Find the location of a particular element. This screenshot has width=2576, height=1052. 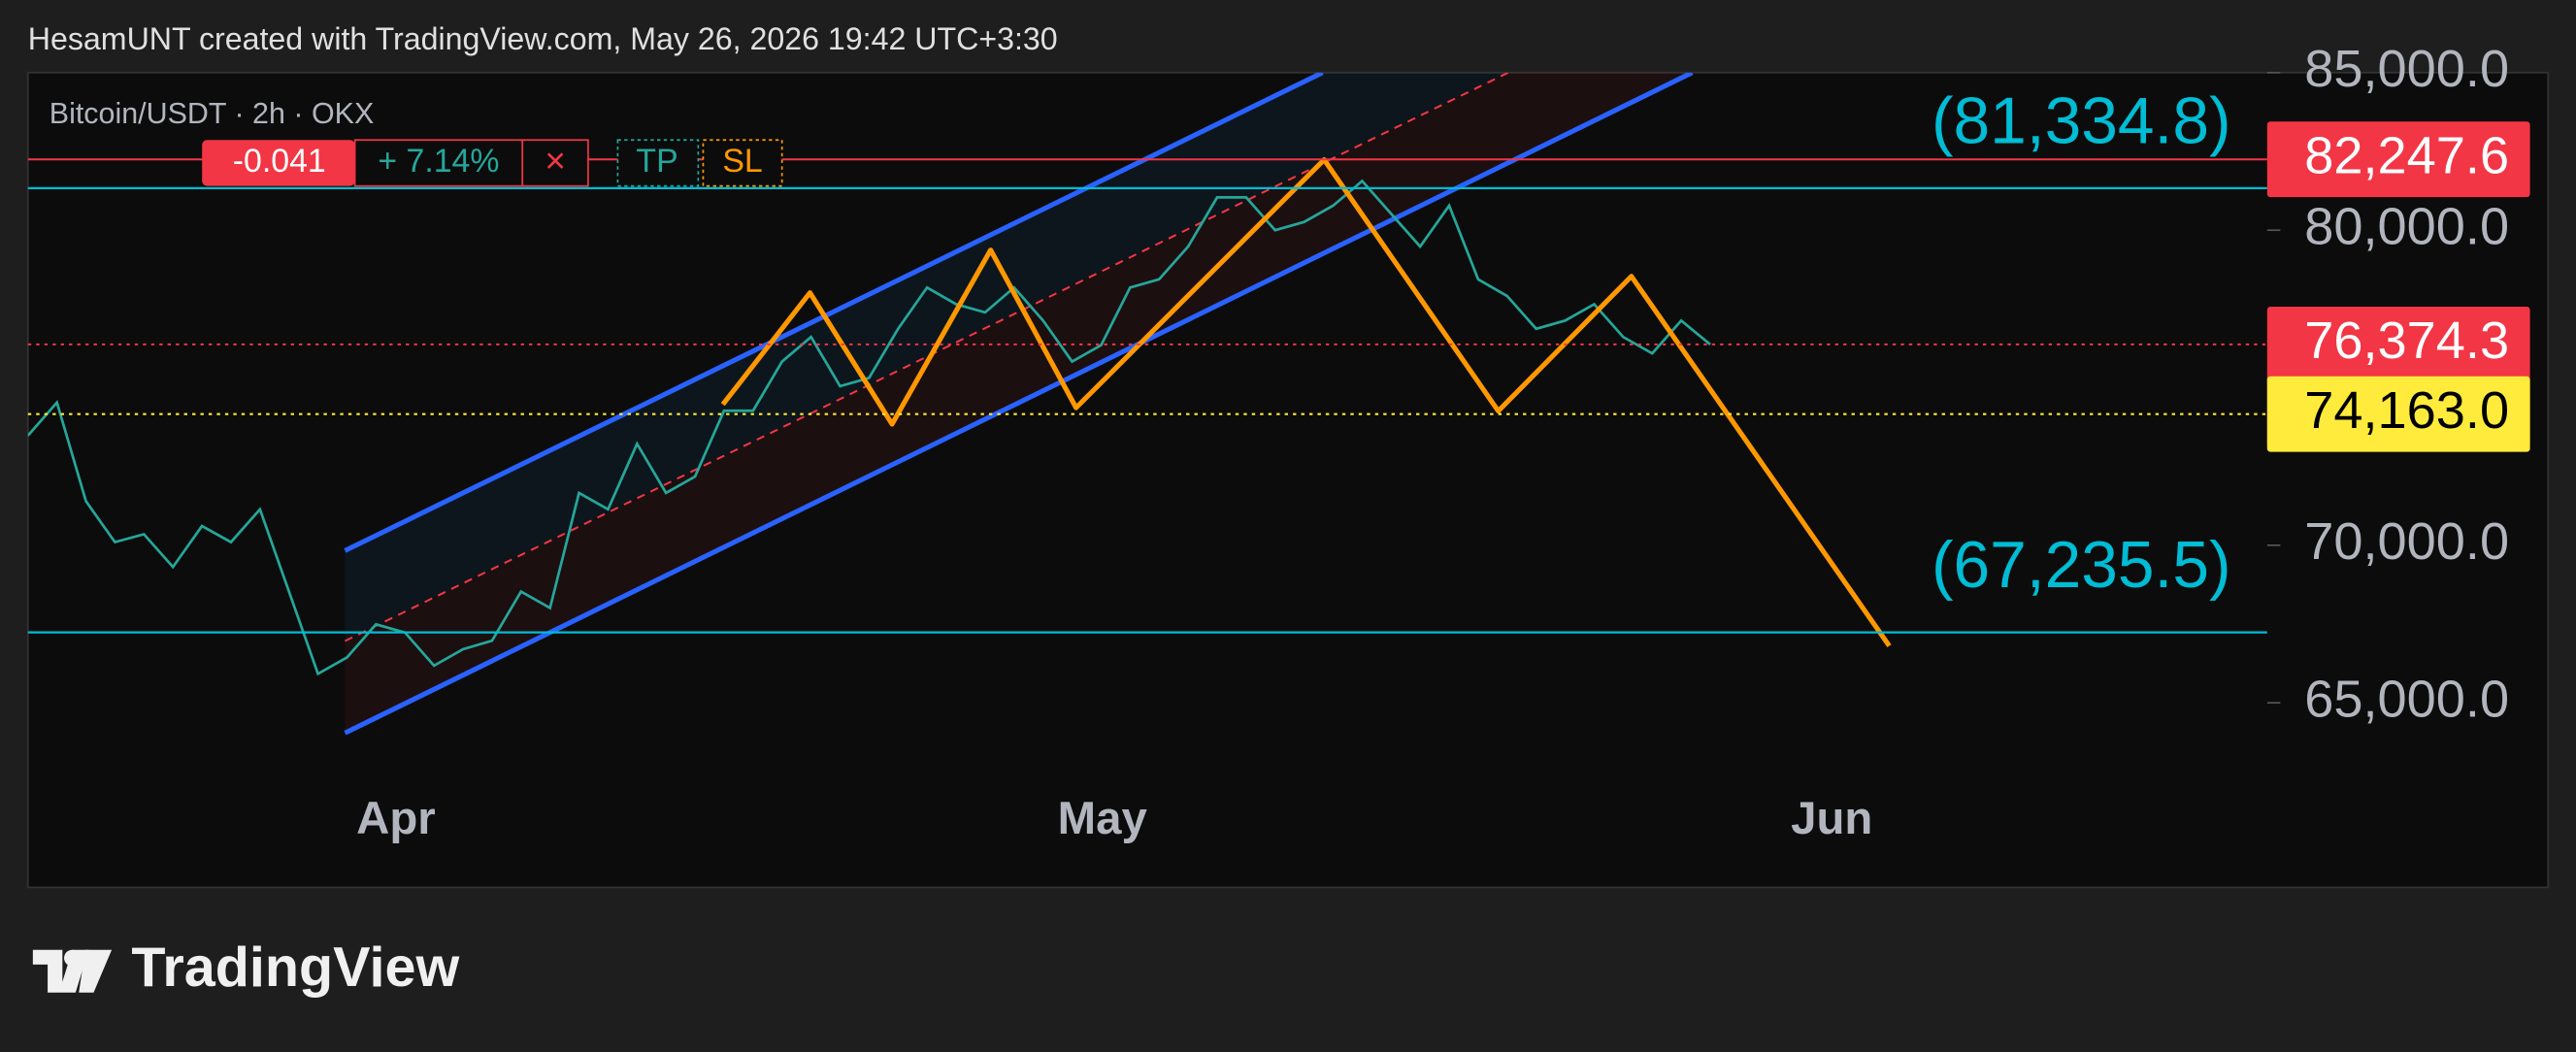

logo: TradingView is located at coordinates (245, 968).